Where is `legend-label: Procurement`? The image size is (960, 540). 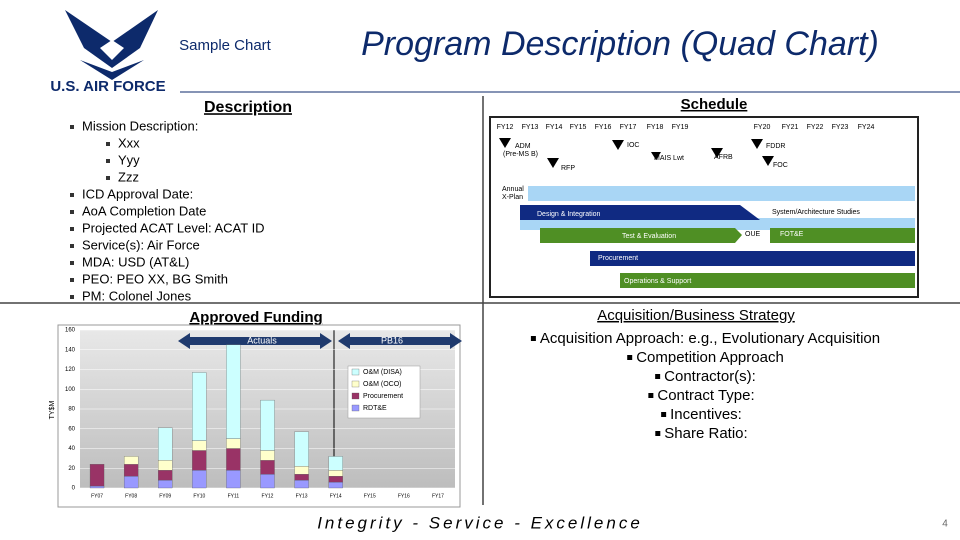 legend-label: Procurement is located at coordinates (383, 396).